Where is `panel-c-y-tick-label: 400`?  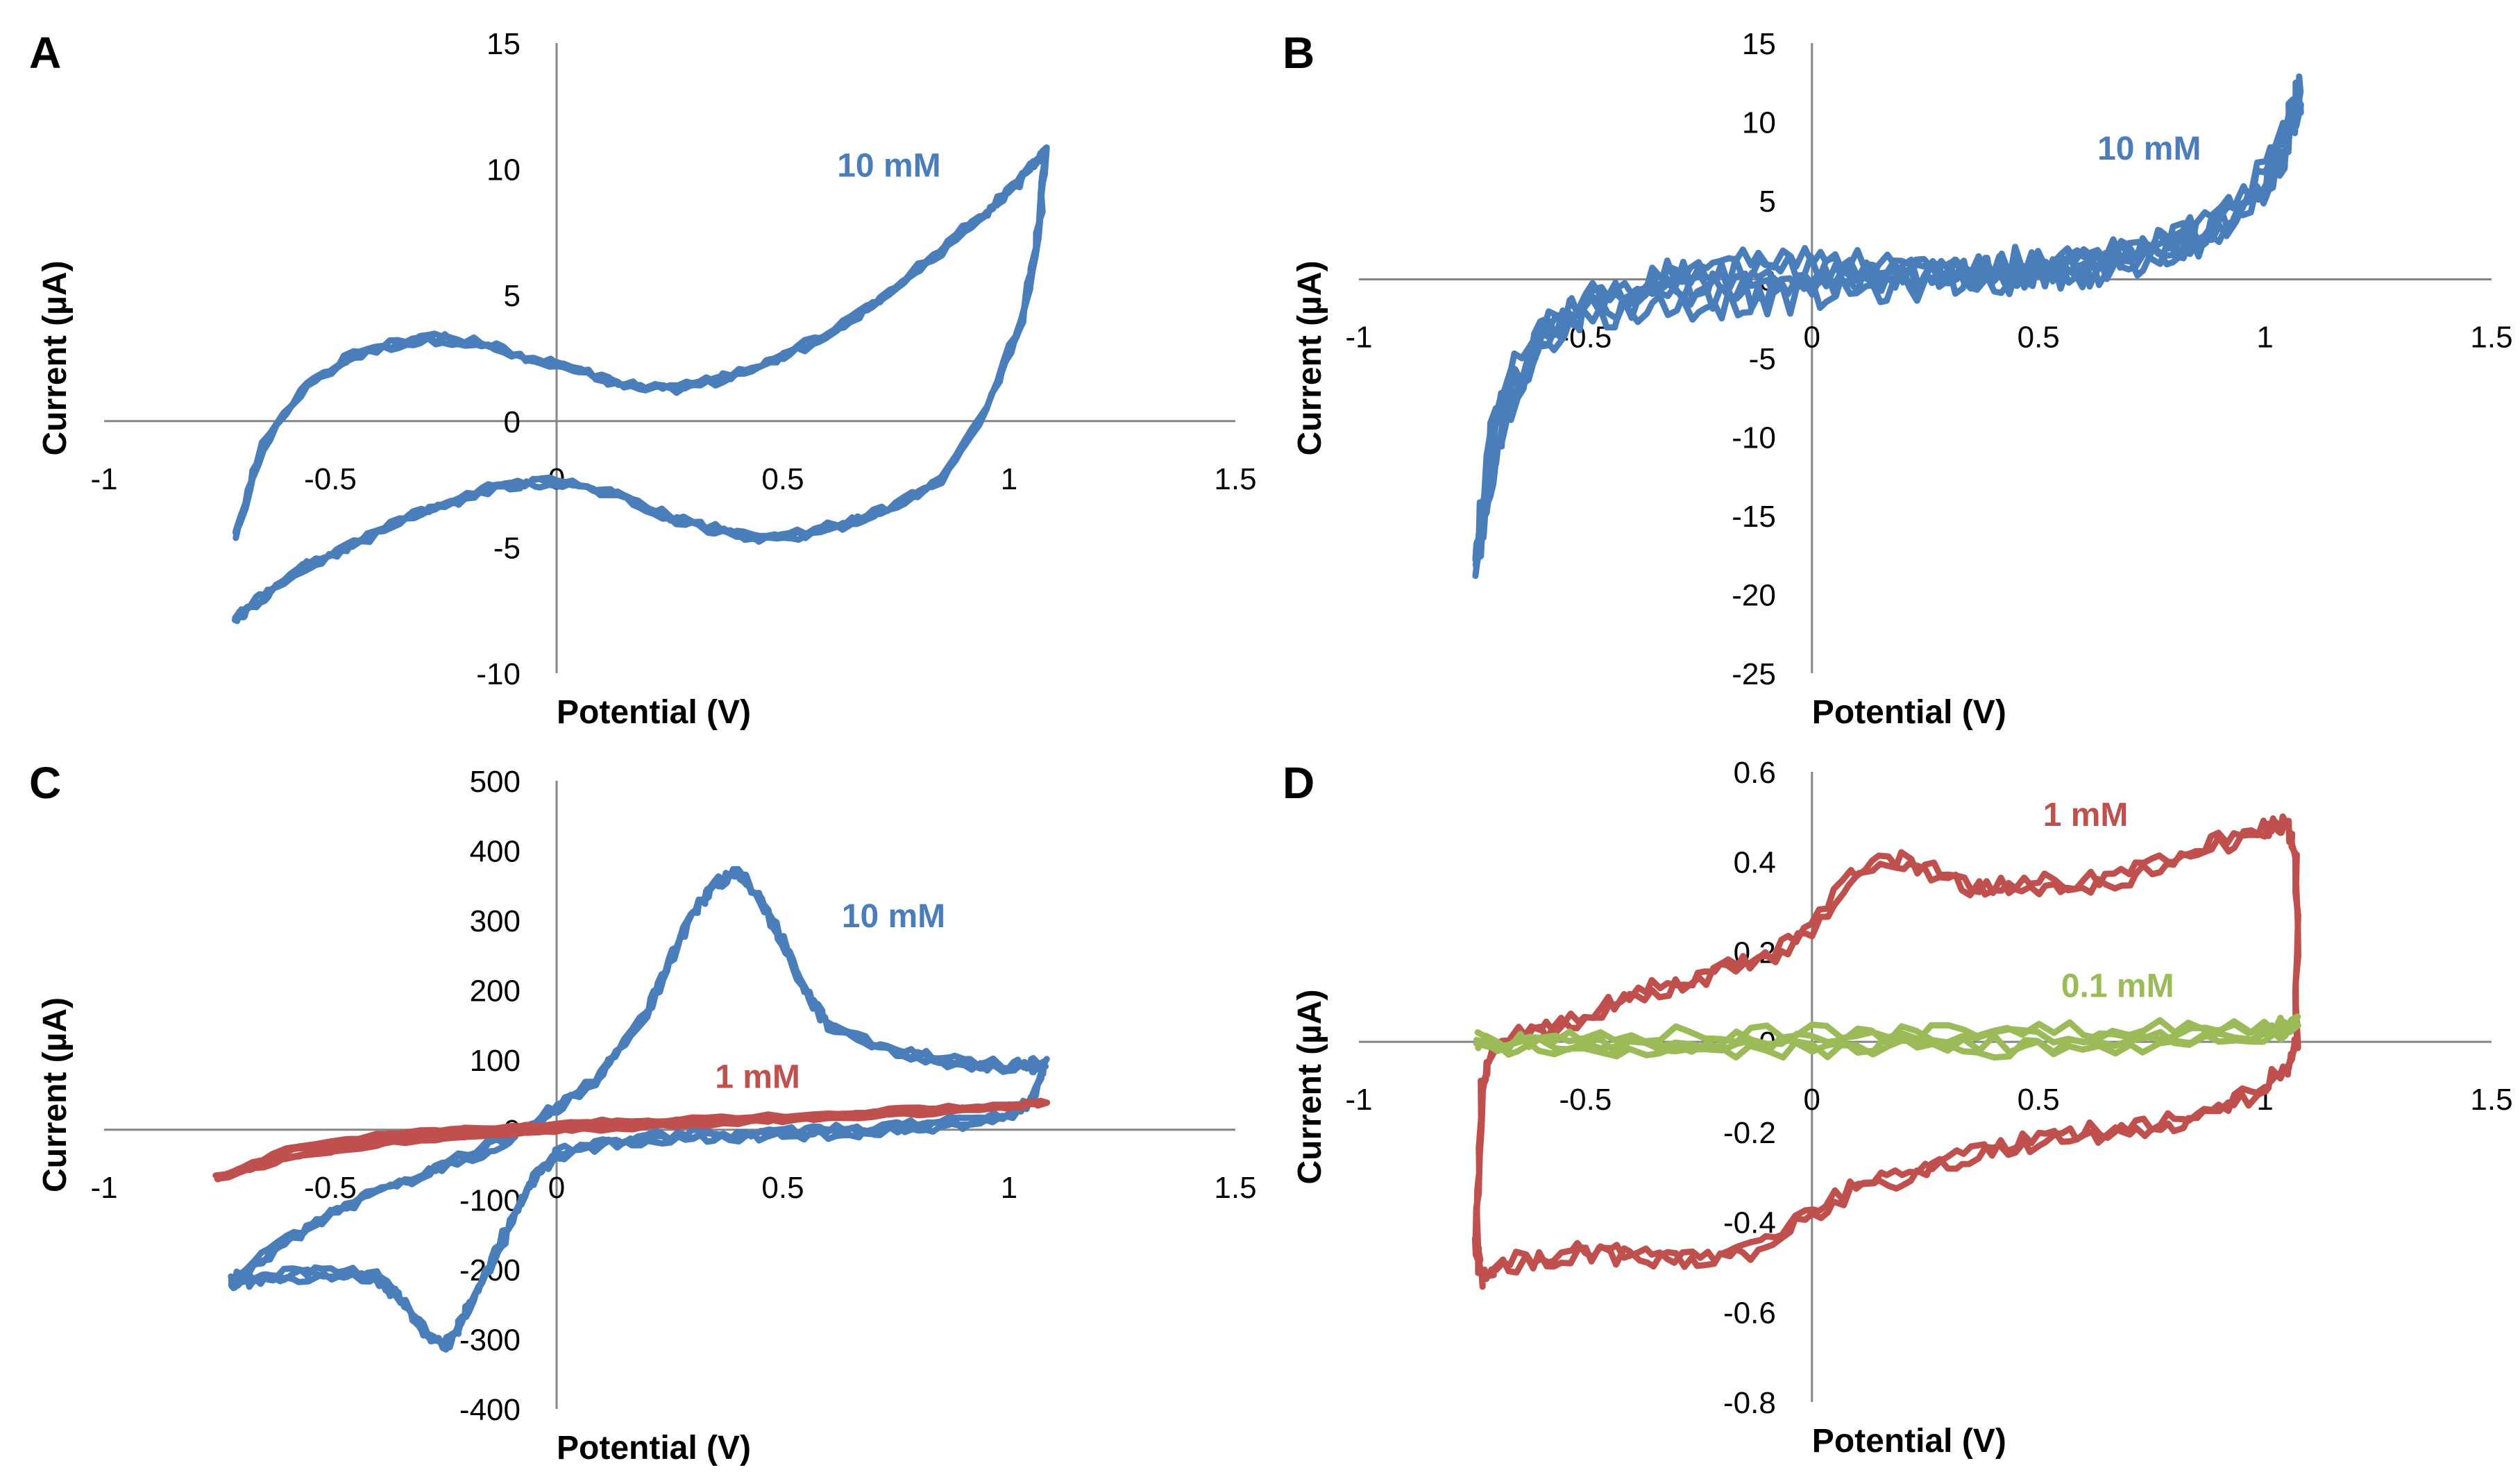
panel-c-y-tick-label: 400 is located at coordinates (495, 852).